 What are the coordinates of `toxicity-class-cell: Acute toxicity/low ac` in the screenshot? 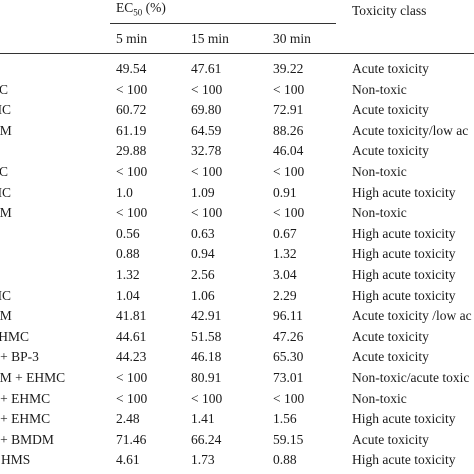 It's located at (410, 130).